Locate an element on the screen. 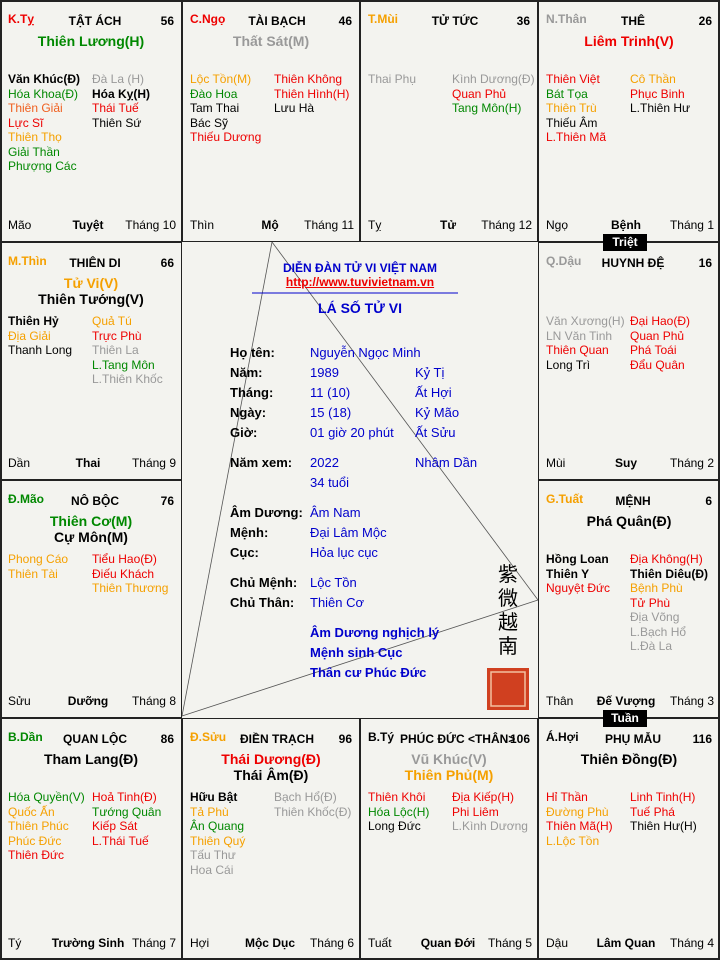  seal-stamp is located at coordinates (508, 689).